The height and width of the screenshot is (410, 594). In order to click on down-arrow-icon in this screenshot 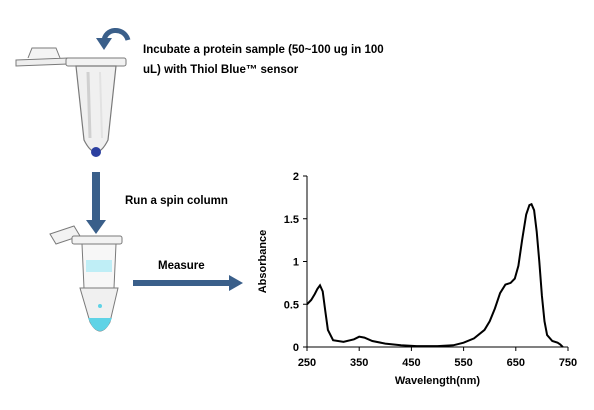, I will do `click(96, 203)`.